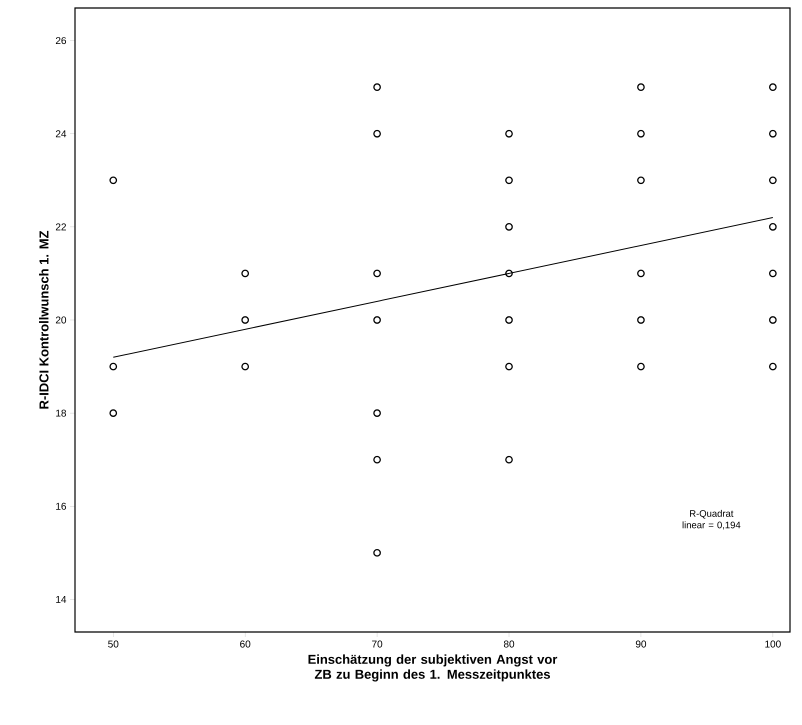 This screenshot has height=725, width=802. Describe the element at coordinates (641, 644) in the screenshot. I see `x-tick-label: 90` at that location.